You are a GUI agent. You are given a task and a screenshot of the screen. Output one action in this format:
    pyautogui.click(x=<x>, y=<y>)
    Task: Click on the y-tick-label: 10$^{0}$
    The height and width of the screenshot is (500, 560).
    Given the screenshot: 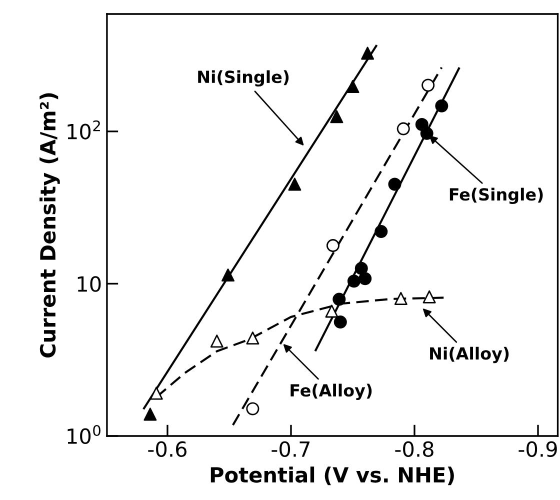 What is the action you would take?
    pyautogui.click(x=84, y=434)
    